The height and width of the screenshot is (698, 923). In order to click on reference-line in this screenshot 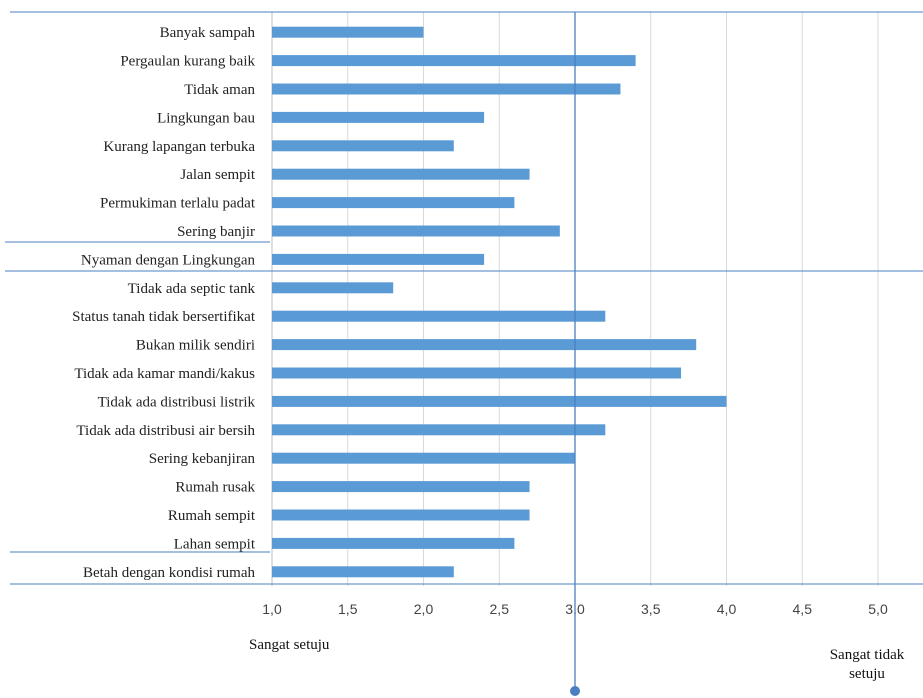, I will do `click(575, 354)`.